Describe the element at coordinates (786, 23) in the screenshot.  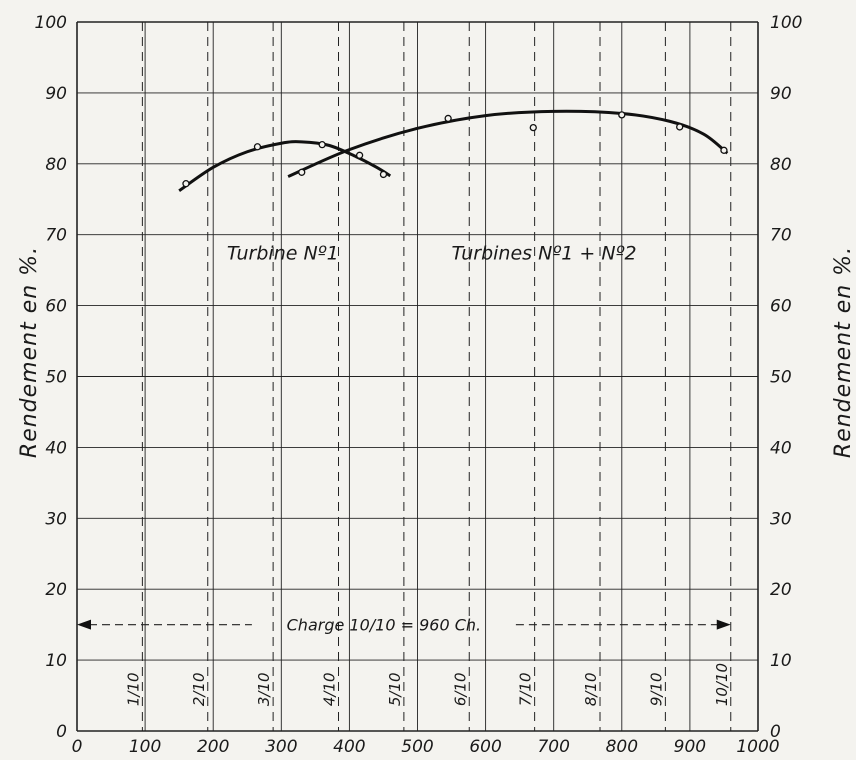
I see `y-right-tick-label: 100` at that location.